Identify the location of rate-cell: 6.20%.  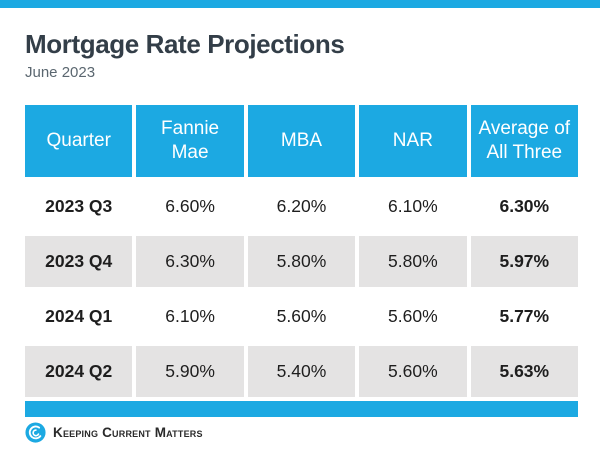
(301, 206).